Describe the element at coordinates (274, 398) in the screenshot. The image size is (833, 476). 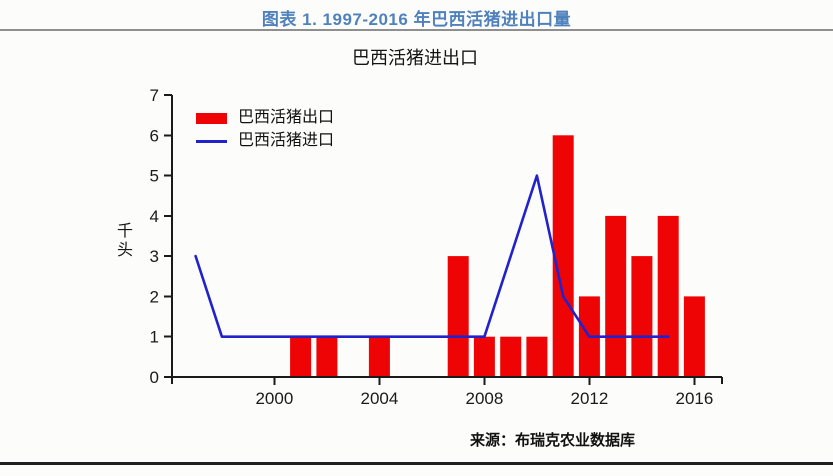
I see `x-tick-label: 2000` at that location.